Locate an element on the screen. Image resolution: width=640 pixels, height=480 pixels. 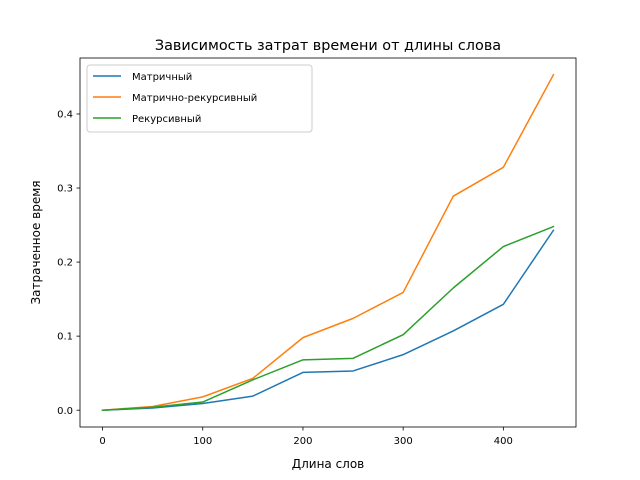
legend-box is located at coordinates (199, 98).